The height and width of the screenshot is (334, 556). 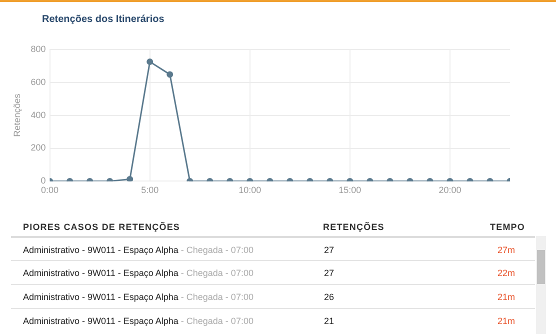 What do you see at coordinates (38, 115) in the screenshot?
I see `y-tick-label: 400` at bounding box center [38, 115].